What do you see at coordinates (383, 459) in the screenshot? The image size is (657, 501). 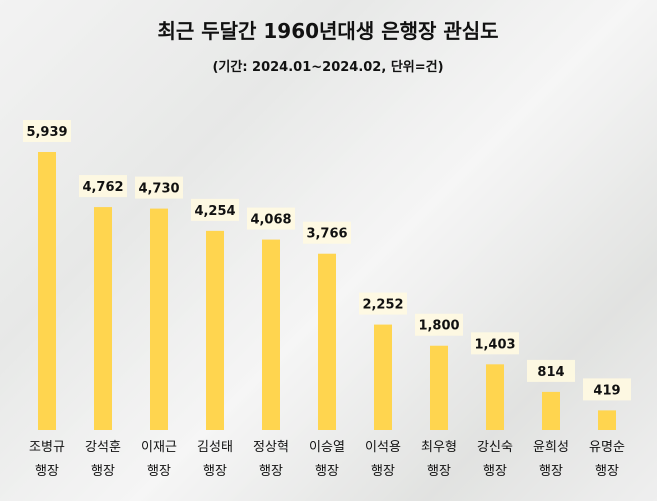 I see `x-tick-label: 이석용 행장` at bounding box center [383, 459].